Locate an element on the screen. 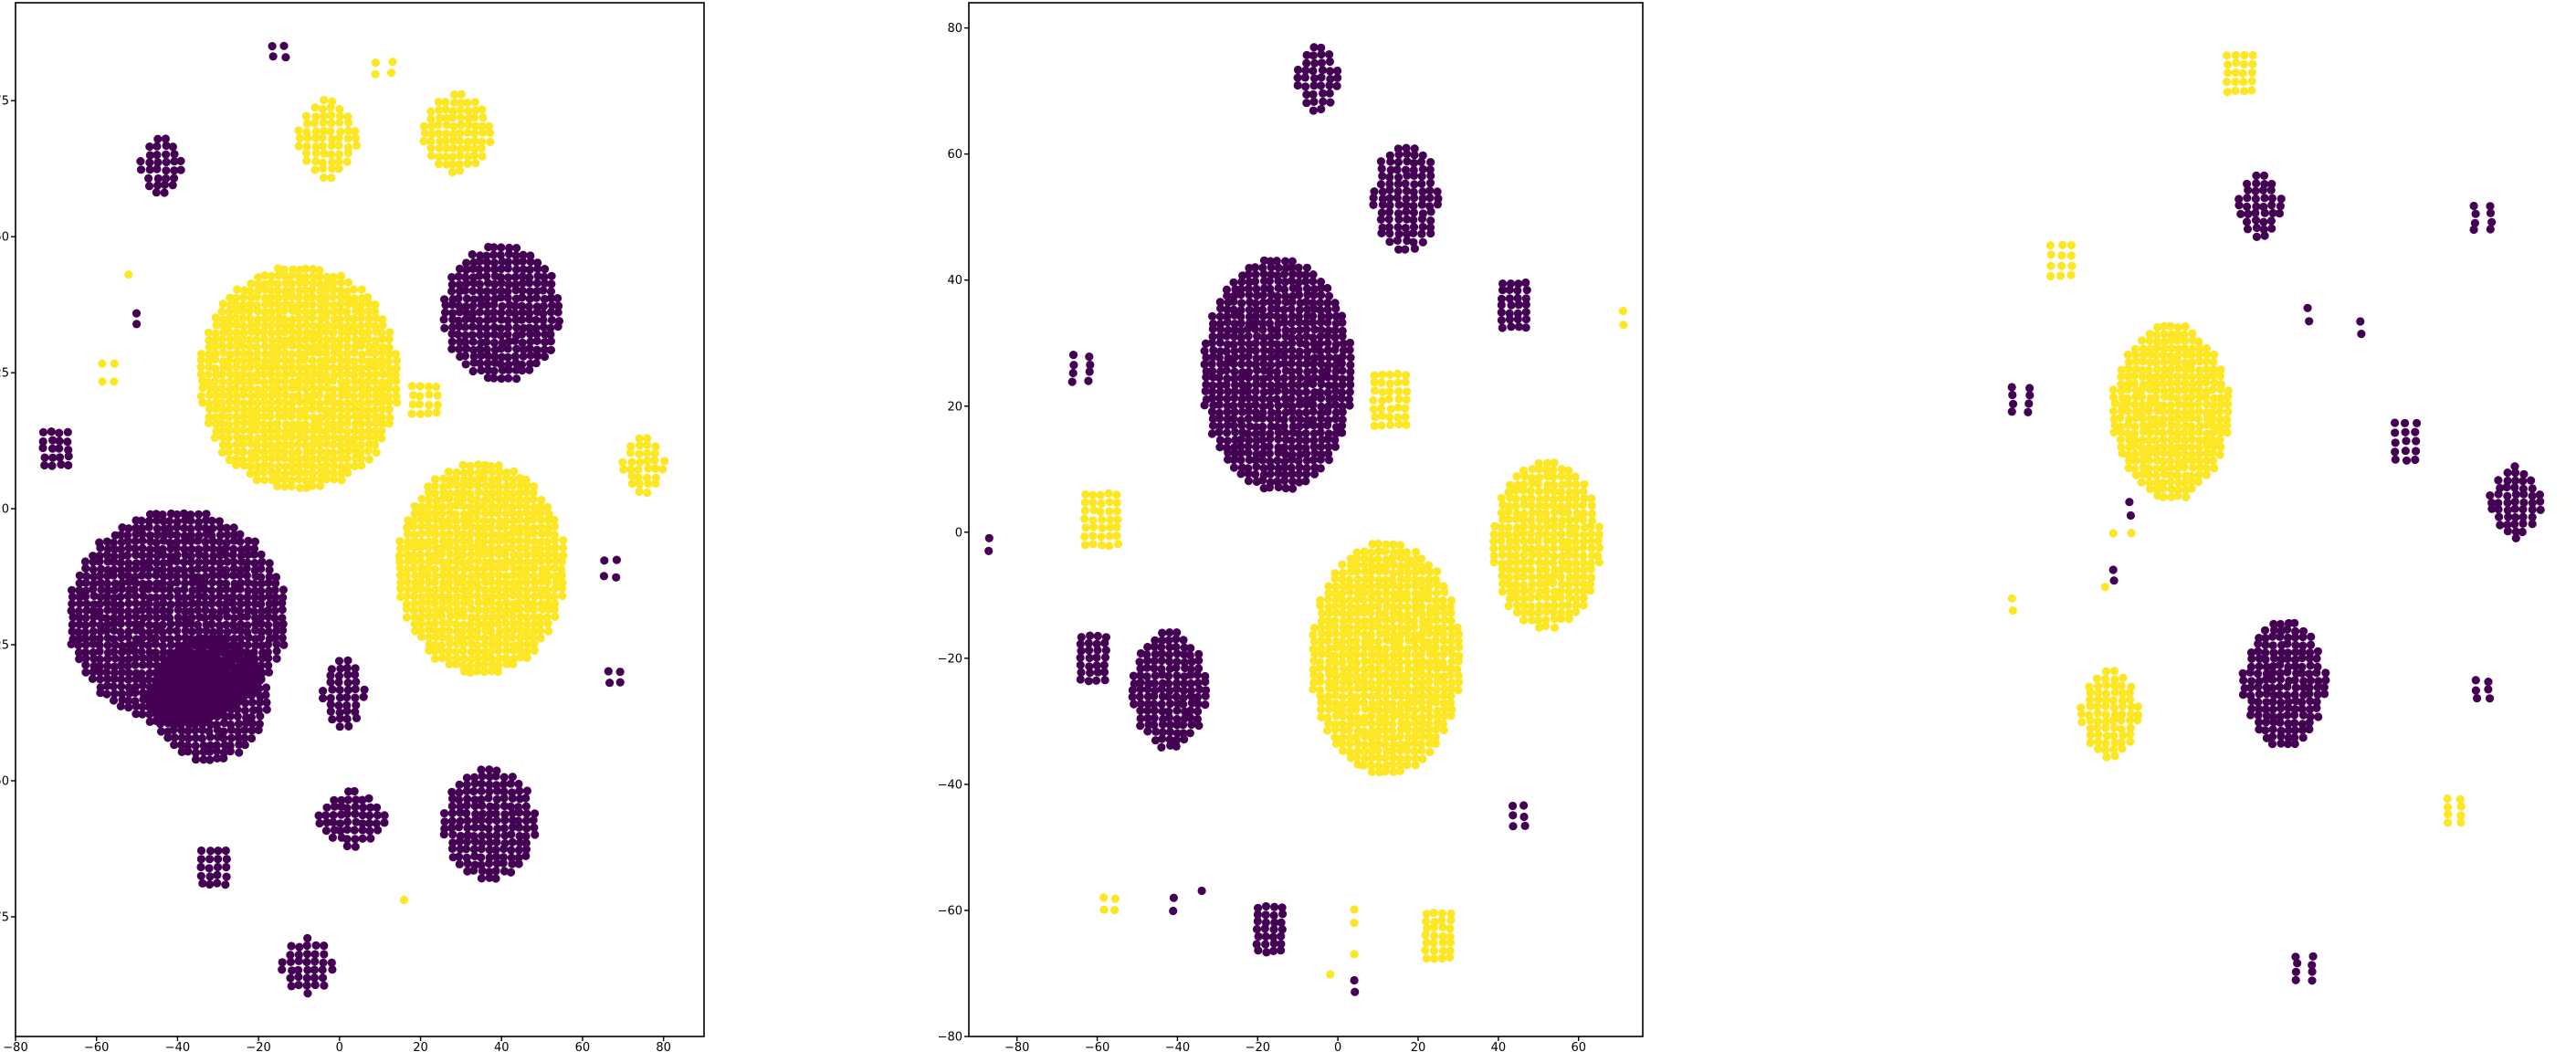 Image resolution: width=2576 pixels, height=1052 pixels. x-tick-label: 0 is located at coordinates (339, 1046).